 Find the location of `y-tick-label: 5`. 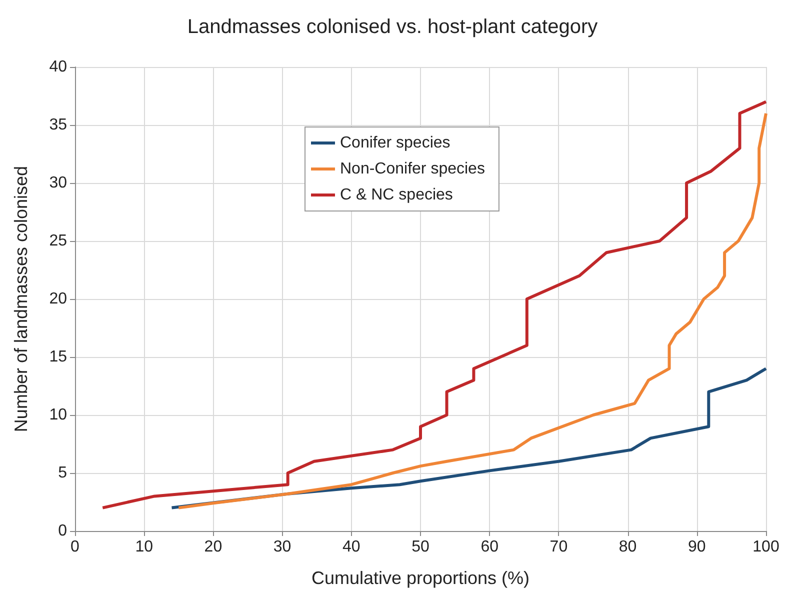

y-tick-label: 5 is located at coordinates (63, 473).